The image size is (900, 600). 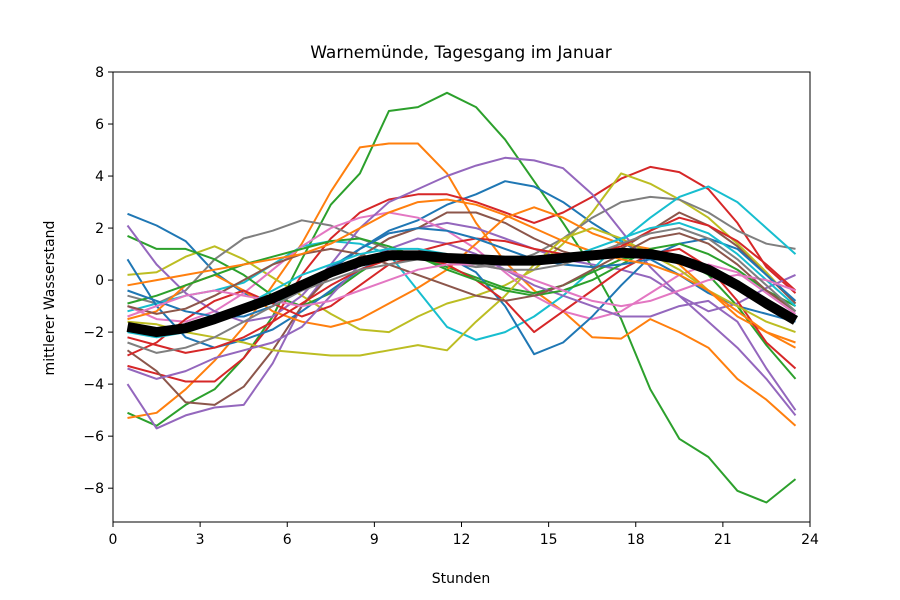 What do you see at coordinates (99, 177) in the screenshot?
I see `y-tick-label: 4` at bounding box center [99, 177].